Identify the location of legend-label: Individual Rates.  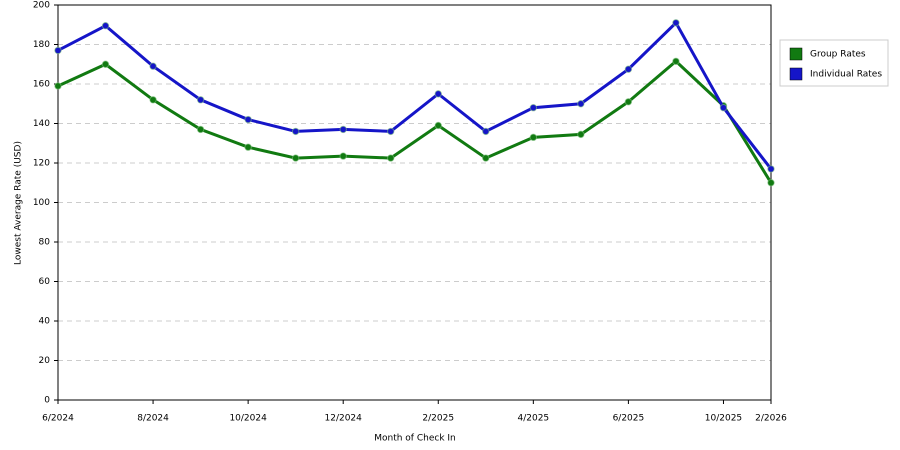
(846, 75).